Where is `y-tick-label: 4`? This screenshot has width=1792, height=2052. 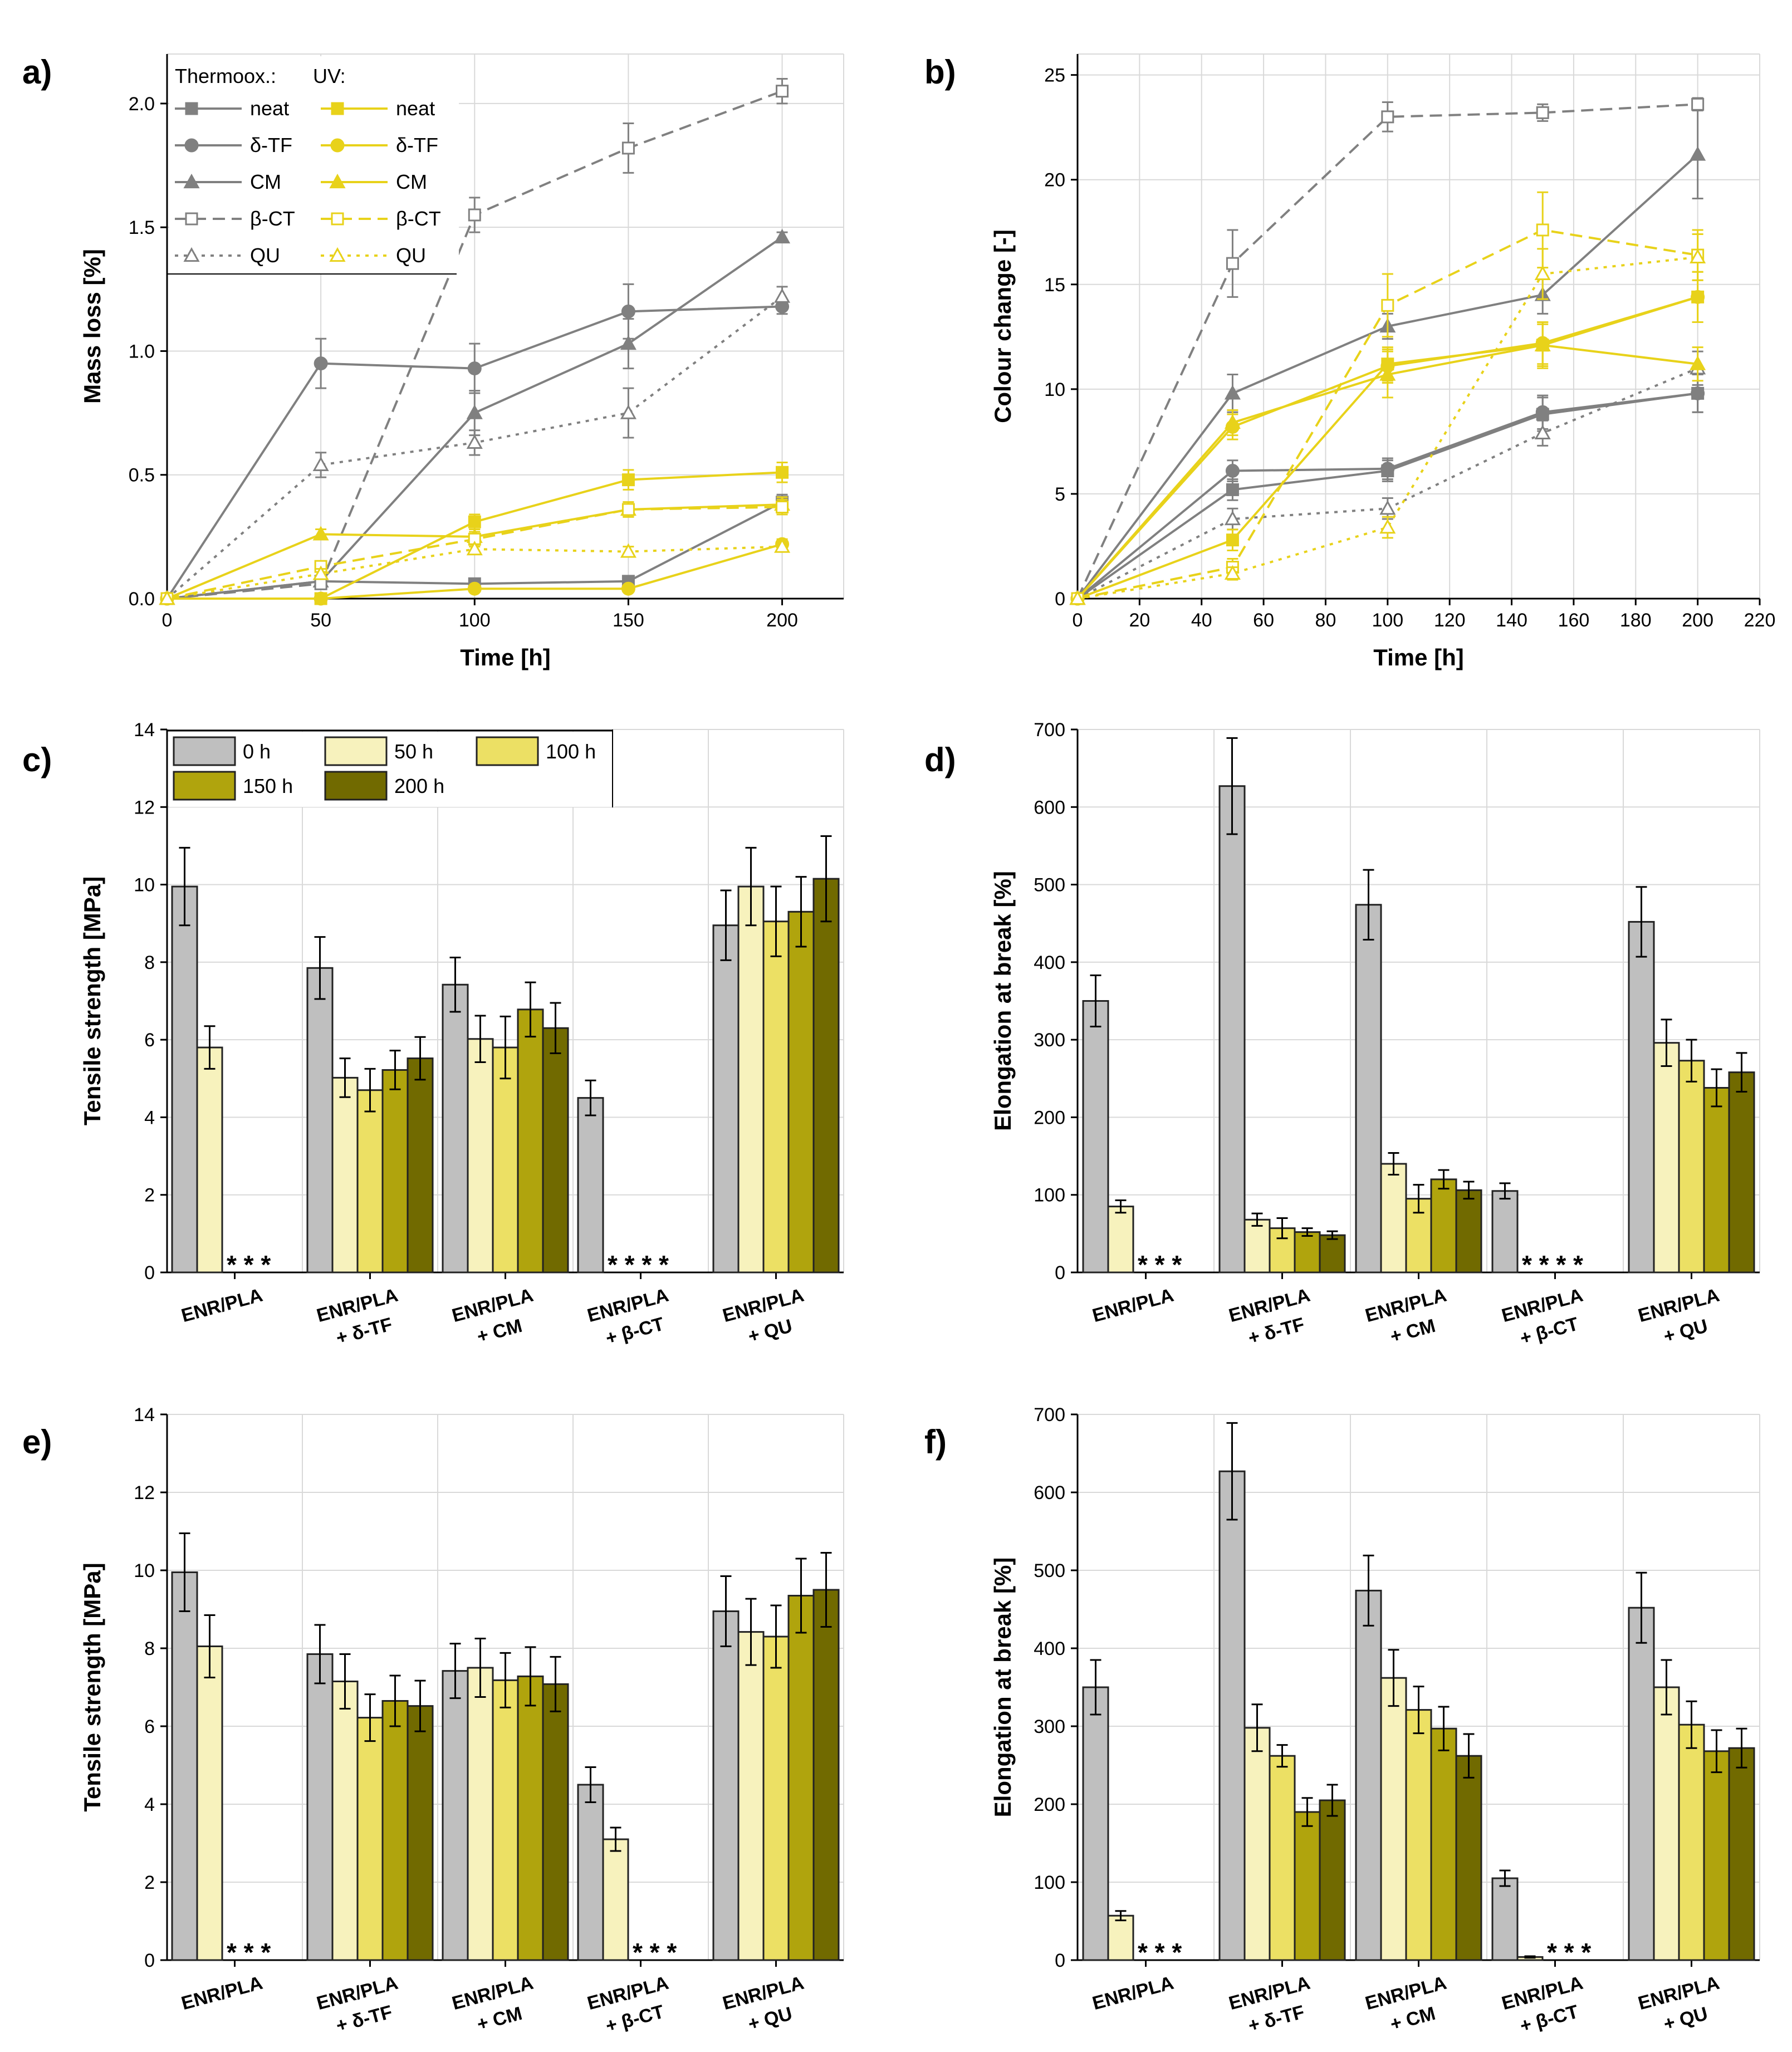 y-tick-label: 4 is located at coordinates (149, 1804).